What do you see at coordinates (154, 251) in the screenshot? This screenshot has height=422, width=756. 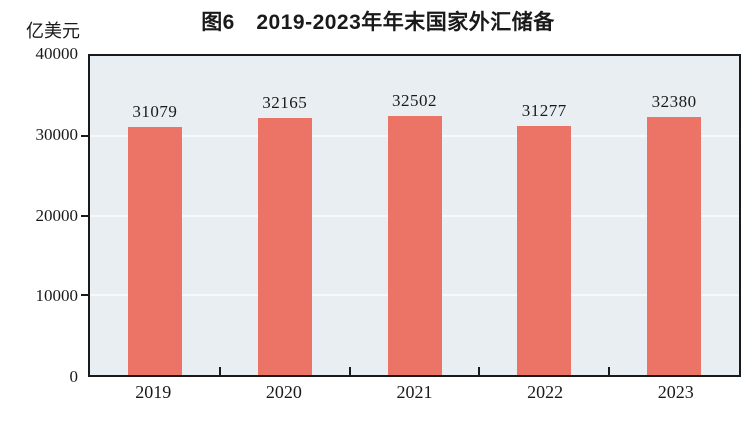 I see `bar-2019` at bounding box center [154, 251].